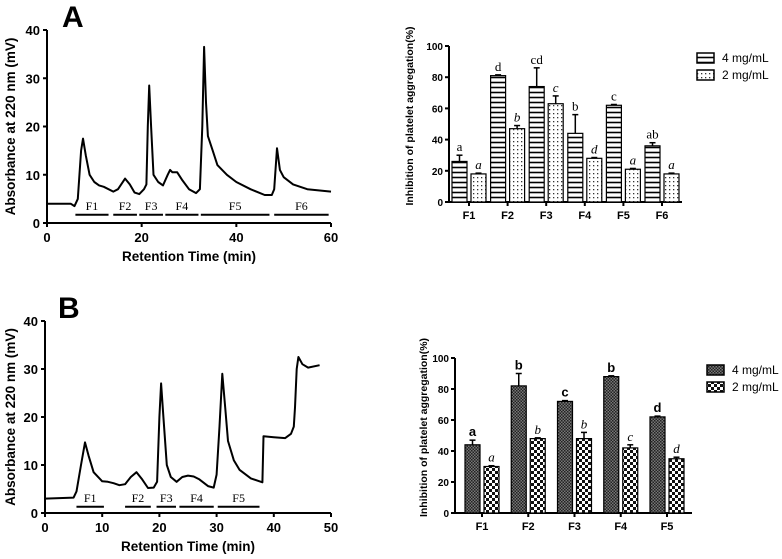 The height and width of the screenshot is (559, 782). I want to click on bar-2-mg-mL-F4, so click(594, 180).